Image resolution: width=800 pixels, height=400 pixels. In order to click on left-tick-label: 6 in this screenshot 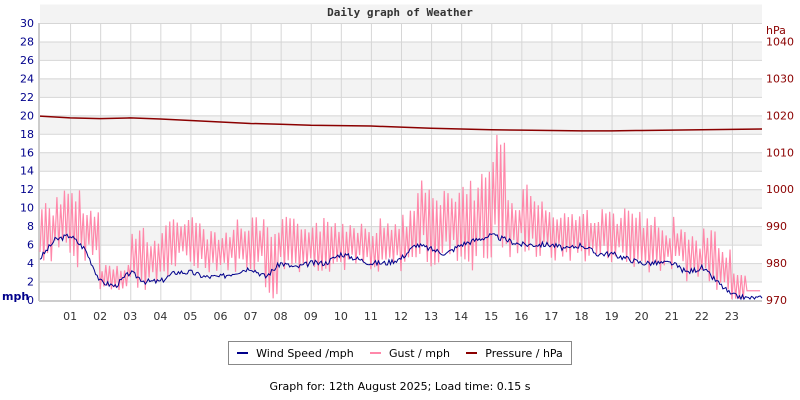, I will do `click(30, 245)`.